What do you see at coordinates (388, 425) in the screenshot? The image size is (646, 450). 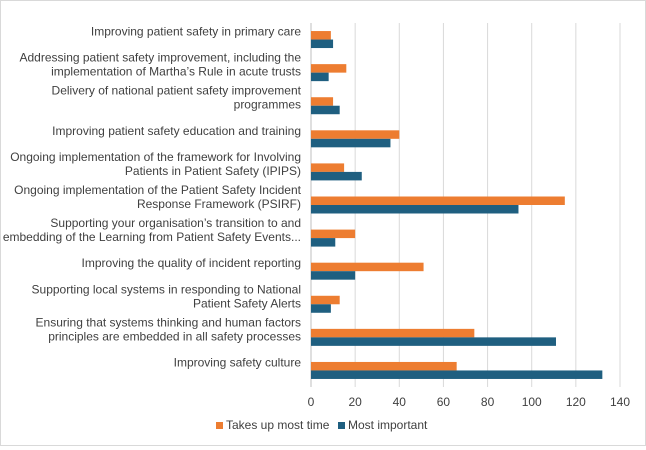 I see `legend-label: Most important` at bounding box center [388, 425].